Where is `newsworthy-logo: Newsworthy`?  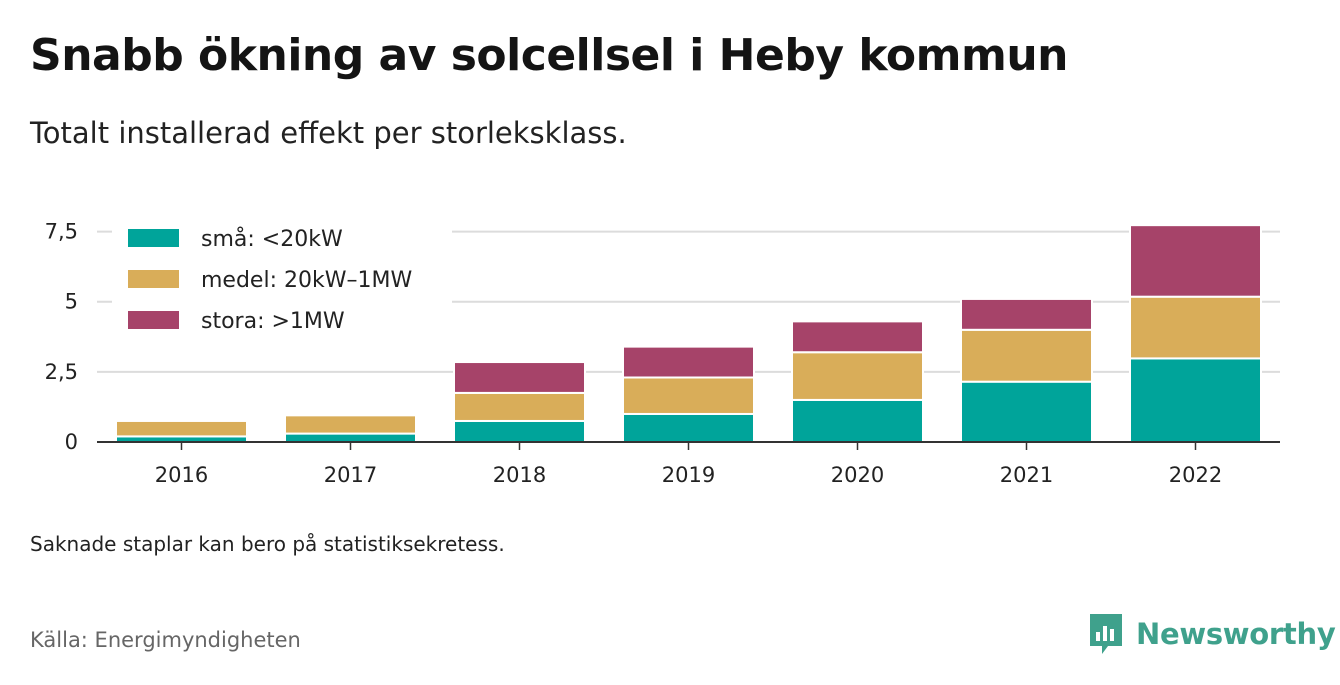 newsworthy-logo: Newsworthy is located at coordinates (1212, 634).